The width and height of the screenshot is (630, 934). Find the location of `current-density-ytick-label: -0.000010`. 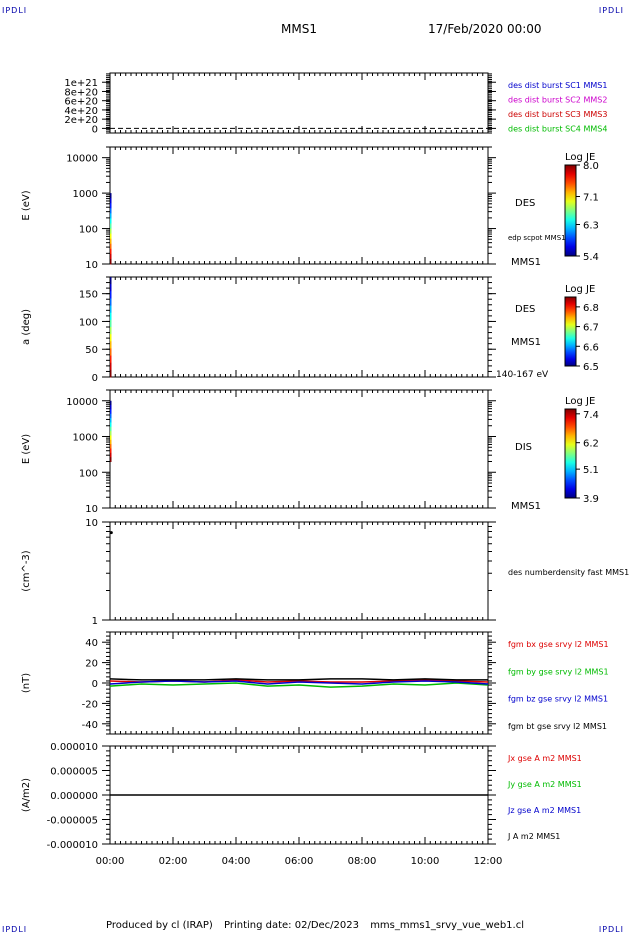

current-density-ytick-label: -0.000010 is located at coordinates (72, 845).